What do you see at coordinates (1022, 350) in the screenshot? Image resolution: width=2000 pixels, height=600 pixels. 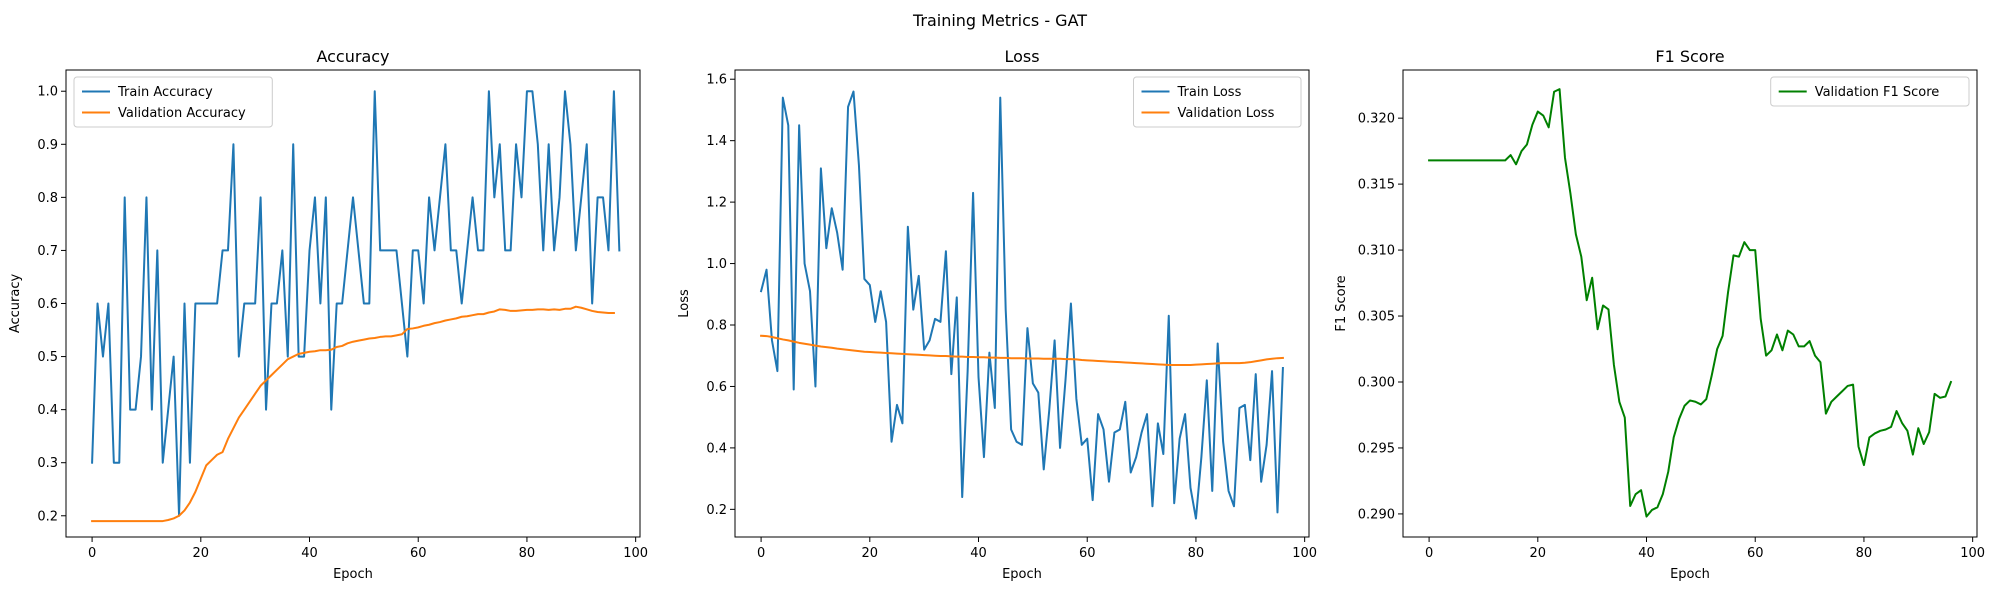 I see `series-line-validation-loss` at bounding box center [1022, 350].